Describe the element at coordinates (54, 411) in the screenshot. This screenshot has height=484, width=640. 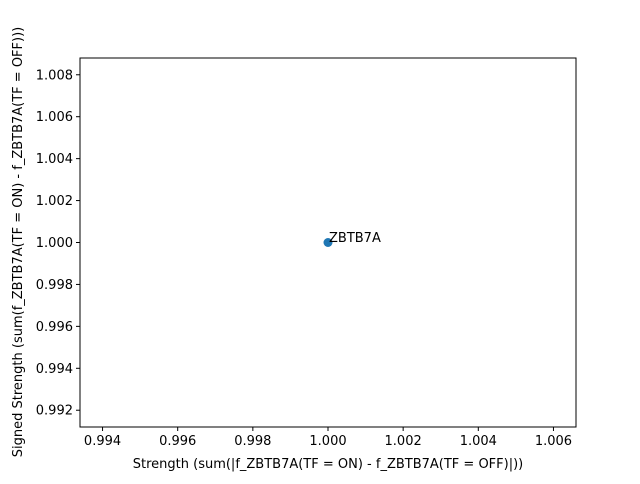
I see `y-tick-label: 0.992` at that location.